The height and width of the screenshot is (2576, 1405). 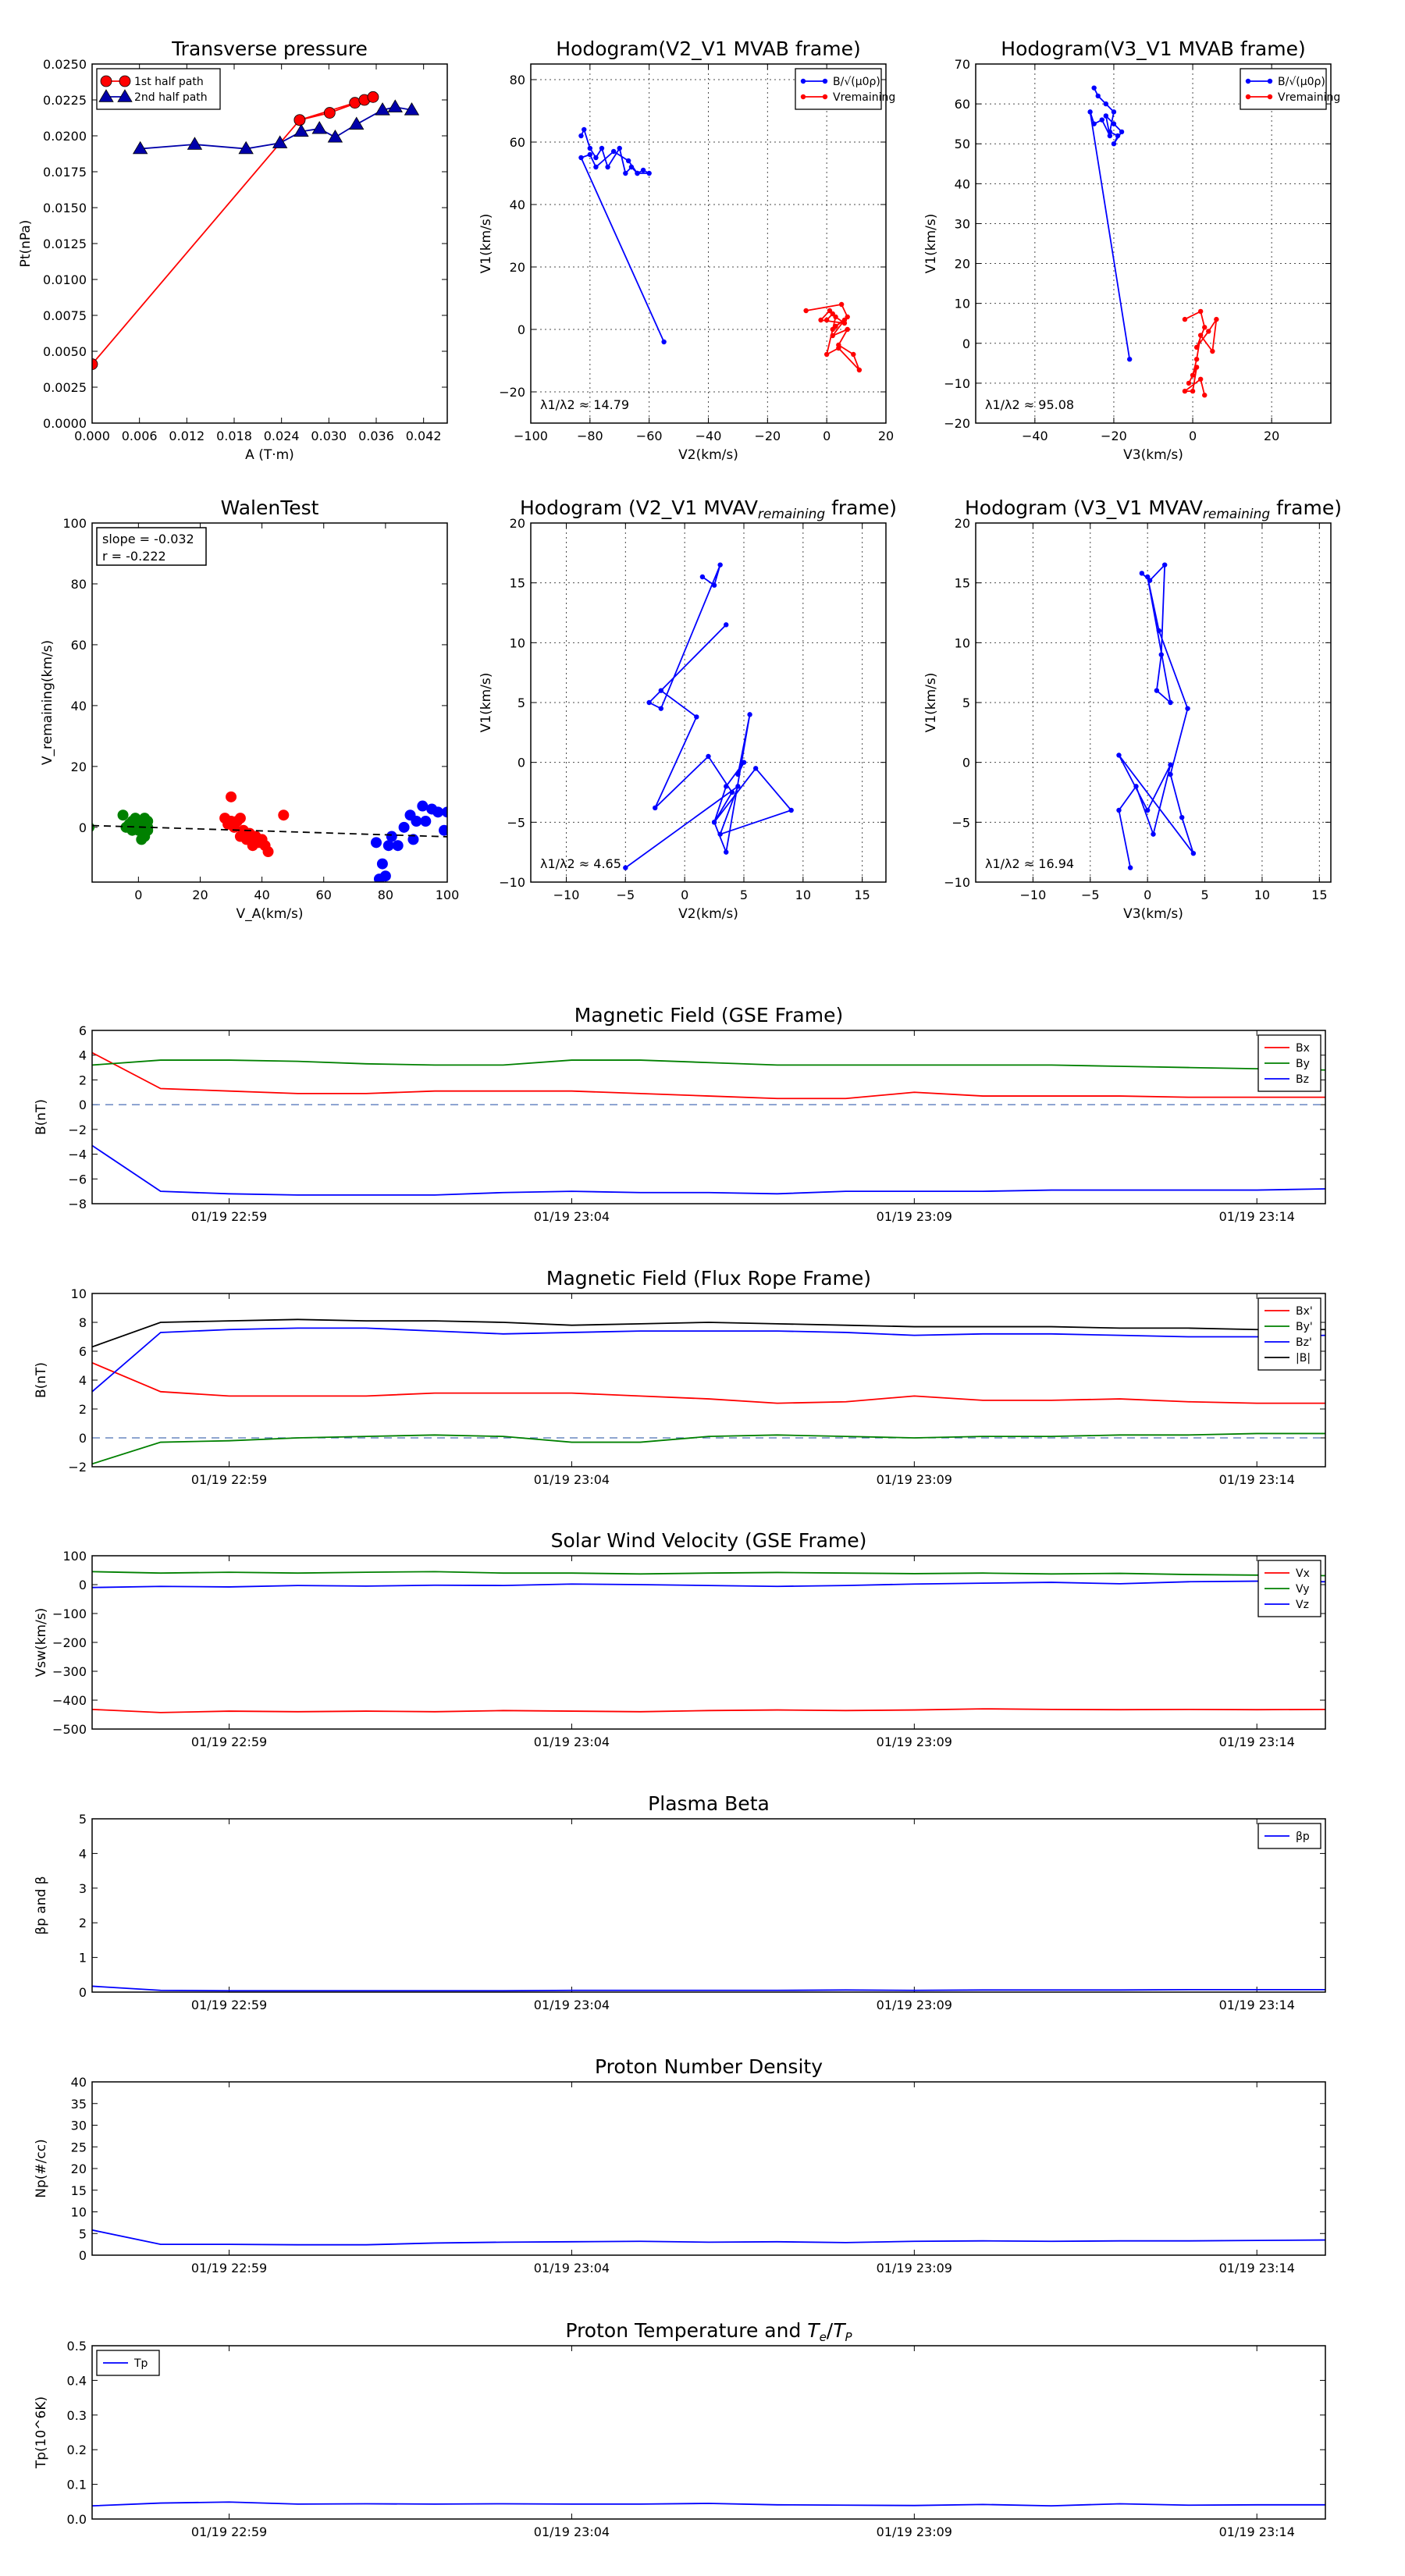 I want to click on x-tick-label: 20, so click(x=200, y=895).